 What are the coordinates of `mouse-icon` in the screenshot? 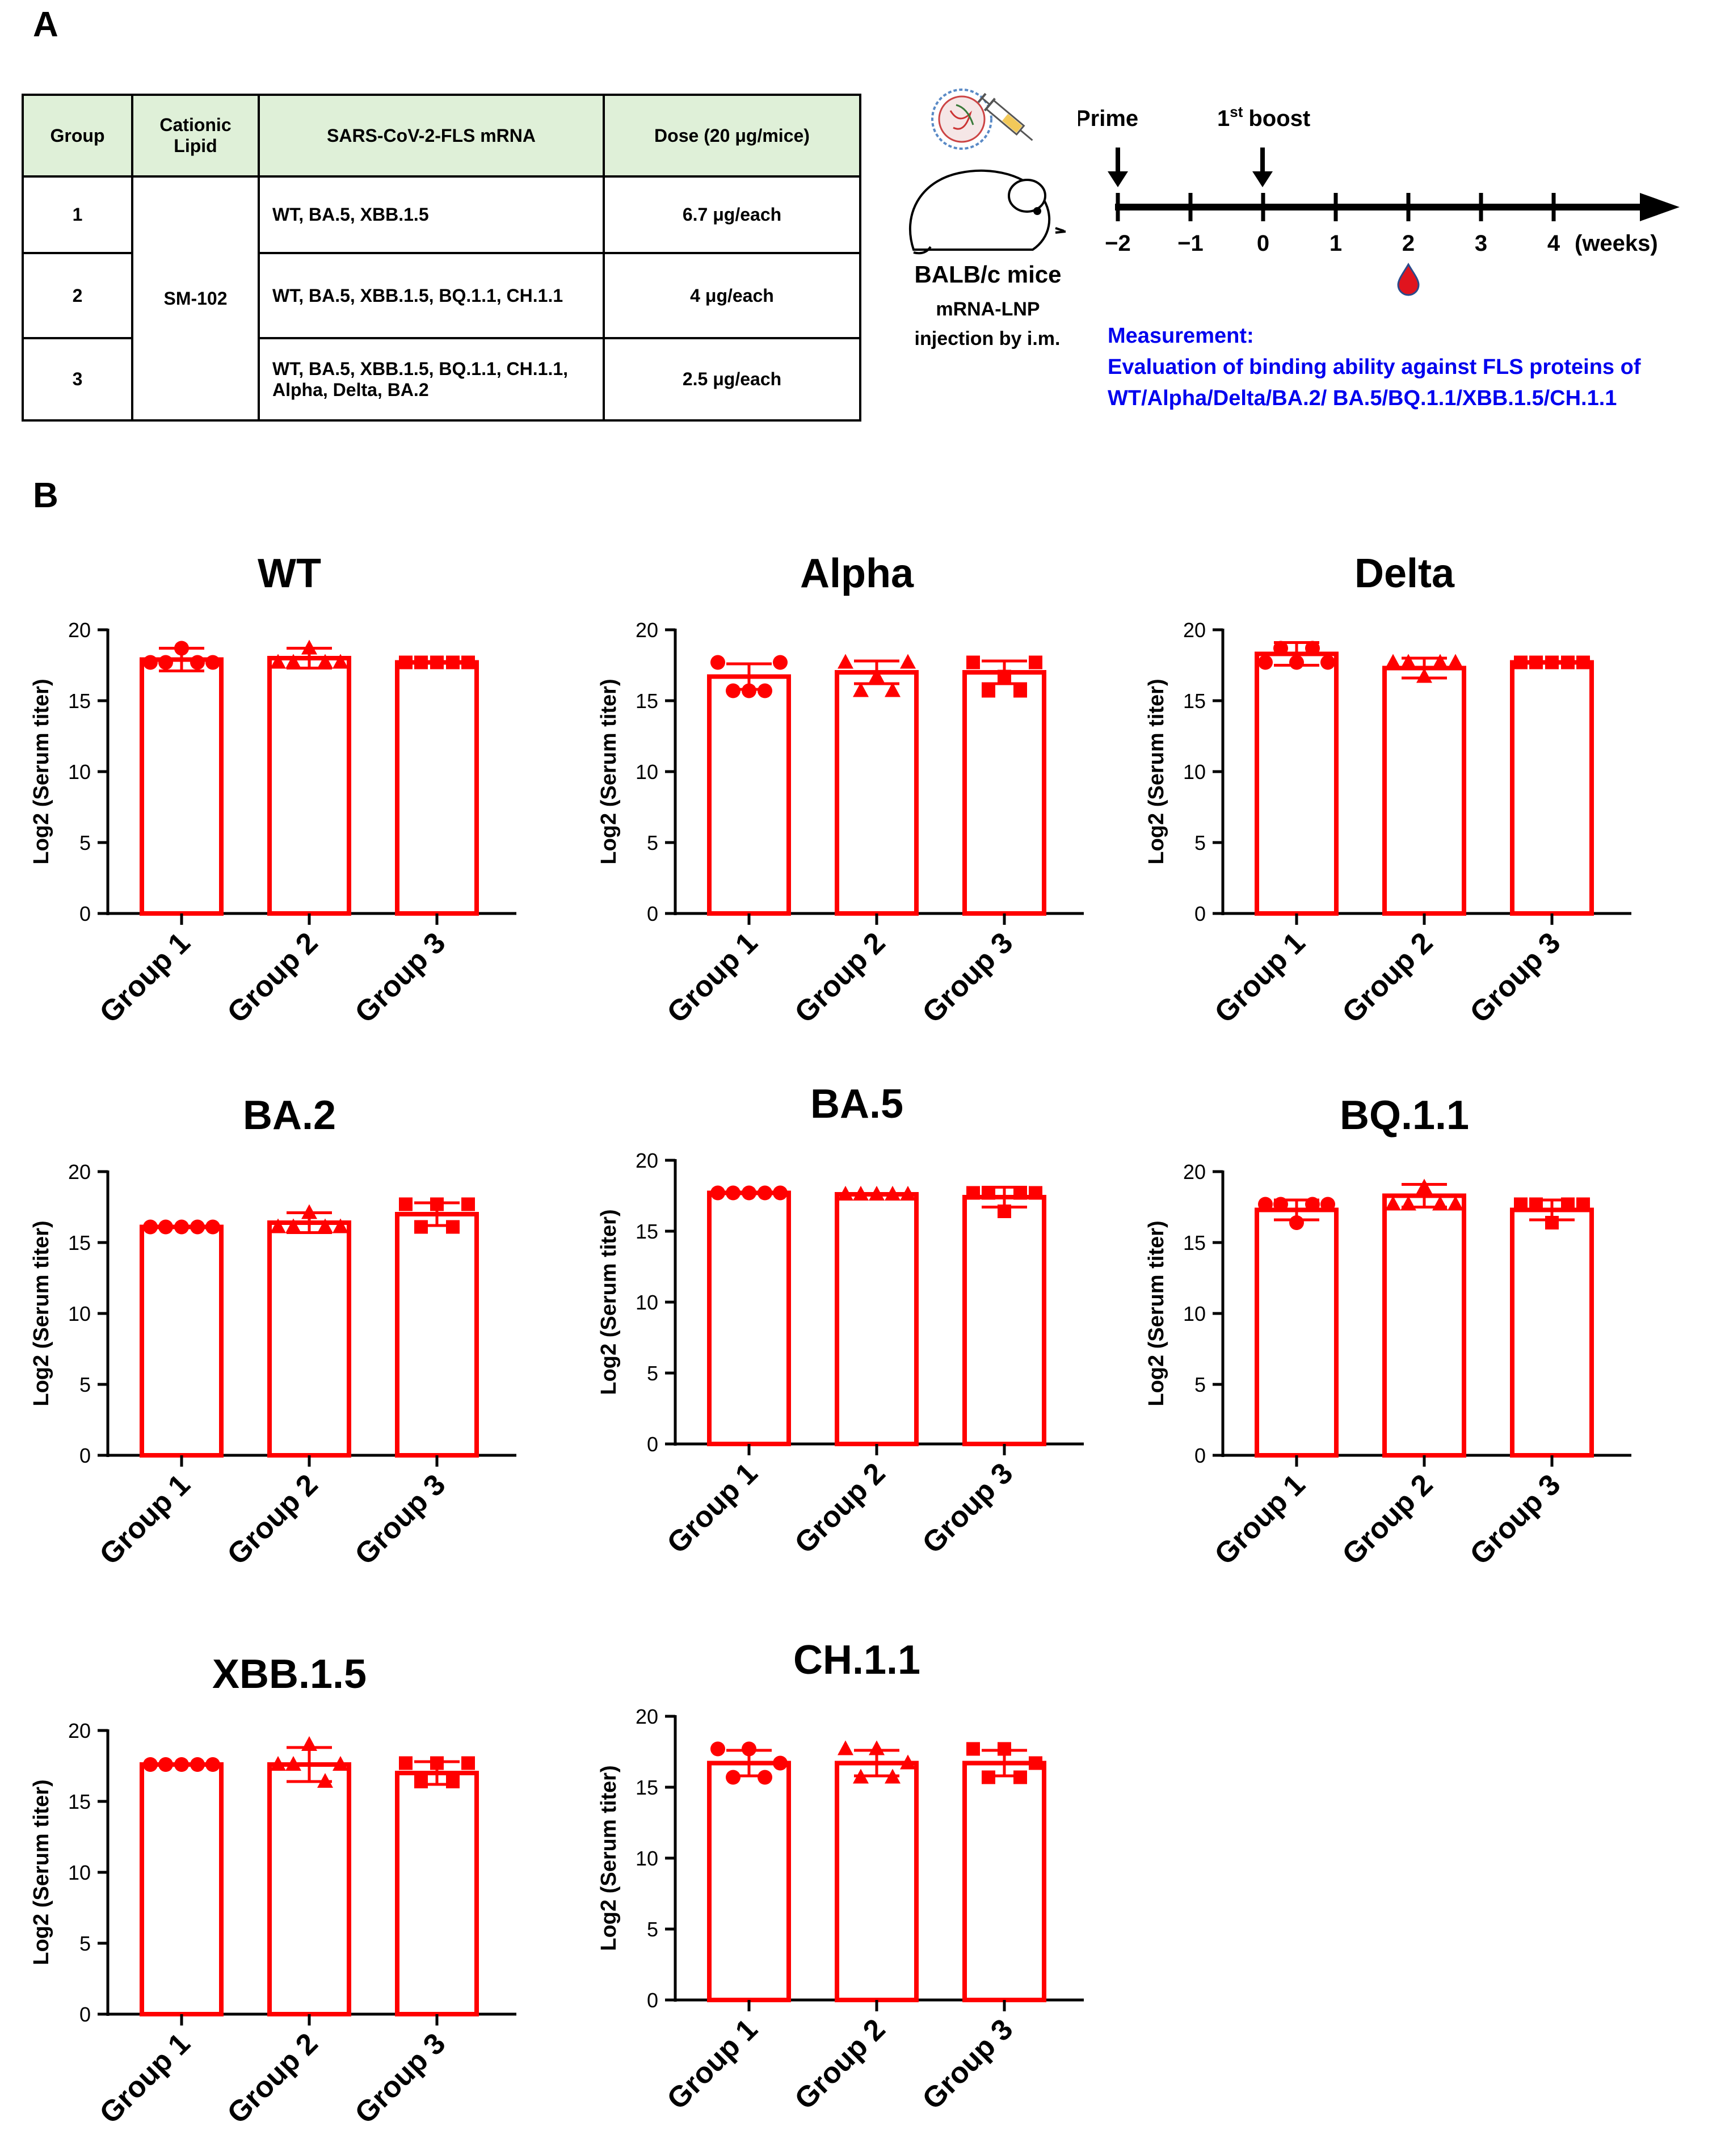 It's located at (987, 212).